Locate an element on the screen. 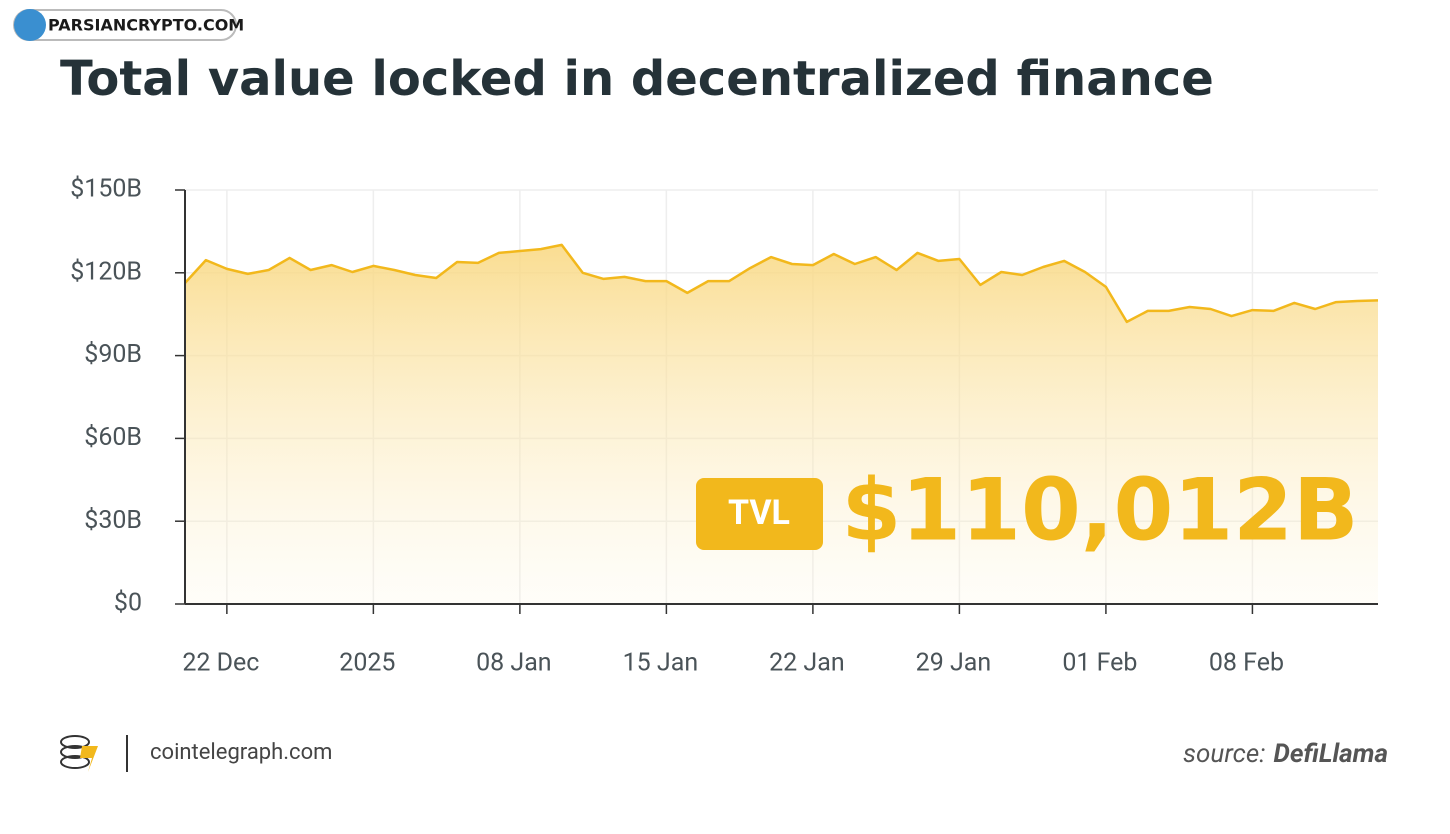 This screenshot has height=834, width=1450. y-tick-label: $90B is located at coordinates (113, 354).